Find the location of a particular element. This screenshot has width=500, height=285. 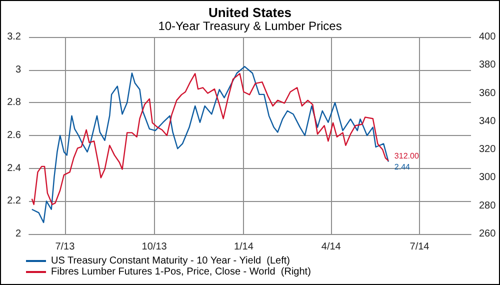

y-tick-label: 3 is located at coordinates (18, 70).